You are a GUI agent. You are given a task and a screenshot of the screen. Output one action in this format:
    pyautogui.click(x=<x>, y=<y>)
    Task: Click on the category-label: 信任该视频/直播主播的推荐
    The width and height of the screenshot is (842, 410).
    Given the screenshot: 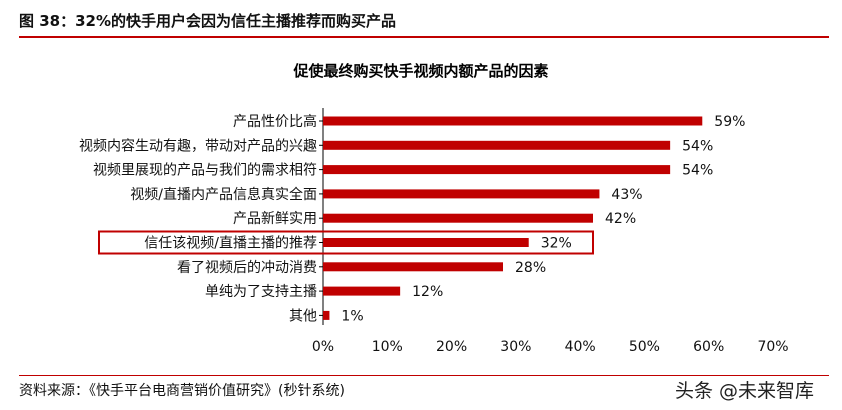 What is the action you would take?
    pyautogui.click(x=230, y=243)
    